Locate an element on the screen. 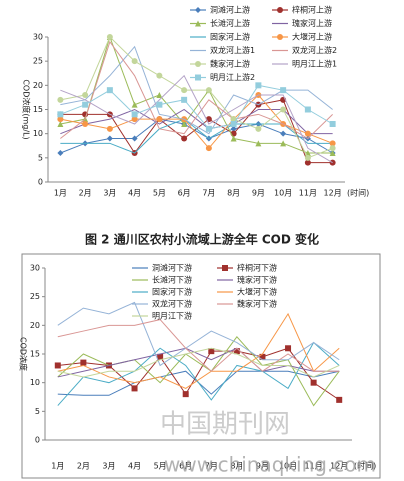 This screenshot has width=404, height=481. legend-label: 瑰家河下游 is located at coordinates (257, 280).